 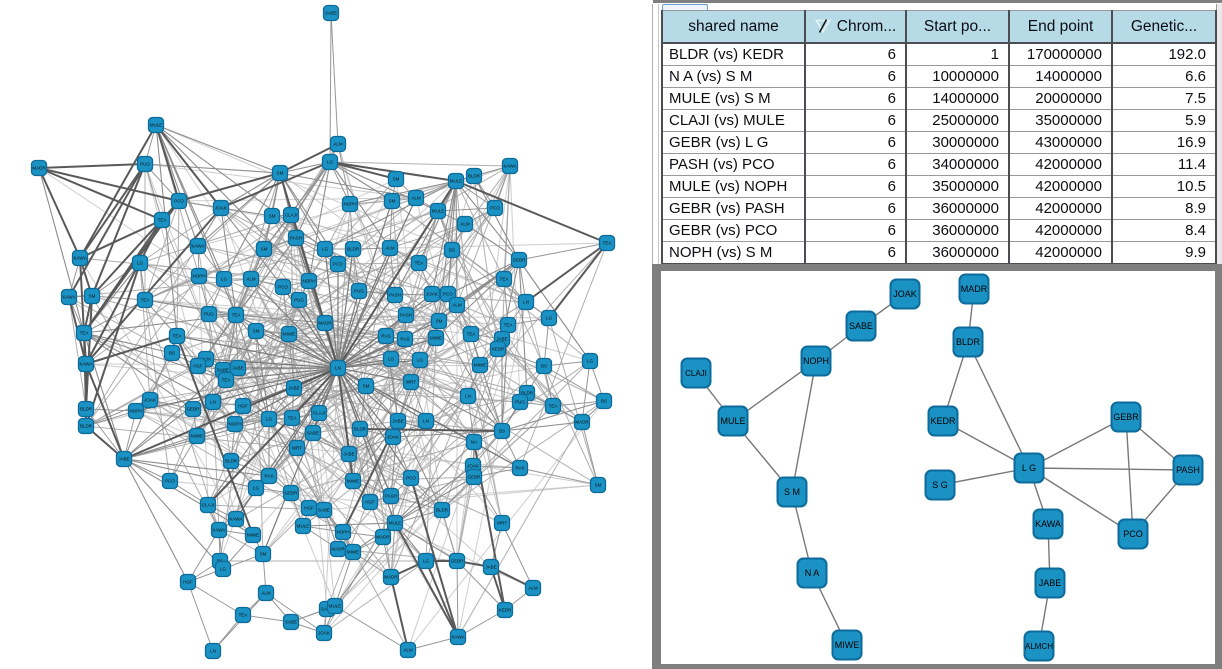 What do you see at coordinates (1029, 468) in the screenshot?
I see `svg-text: L G` at bounding box center [1029, 468].